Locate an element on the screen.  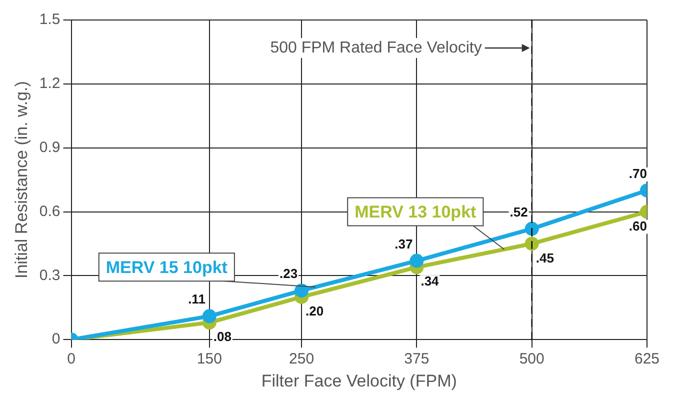
series-label: MERV 15 10pkt is located at coordinates (167, 267).